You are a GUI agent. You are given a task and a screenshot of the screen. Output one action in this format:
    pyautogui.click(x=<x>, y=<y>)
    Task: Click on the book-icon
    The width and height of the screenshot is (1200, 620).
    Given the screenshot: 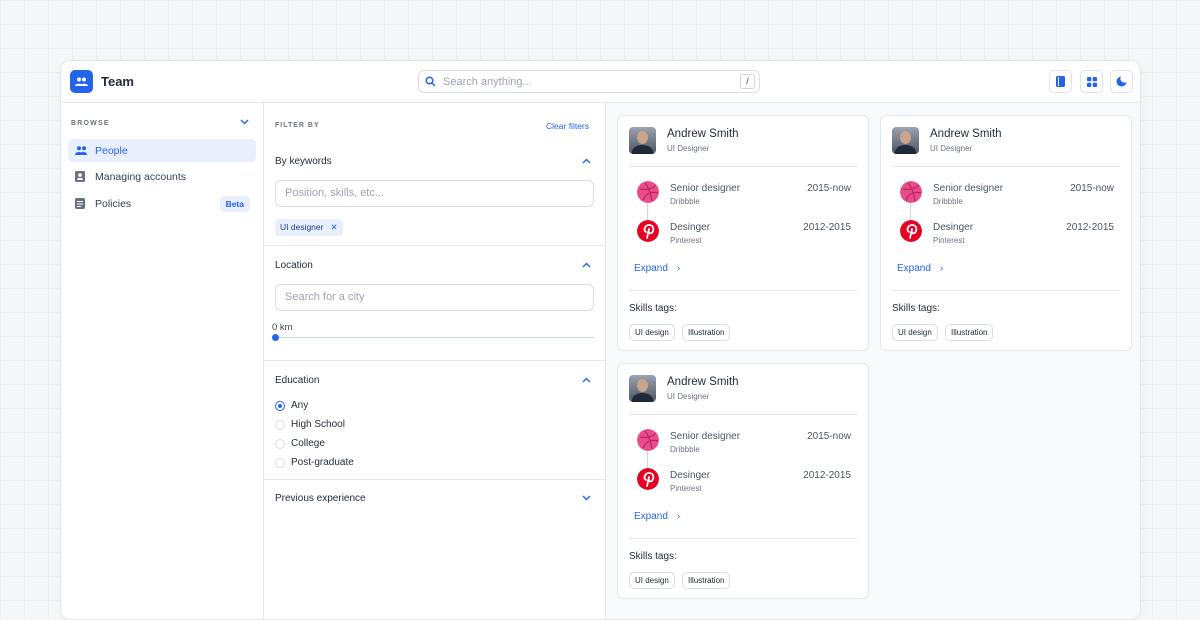 What is the action you would take?
    pyautogui.click(x=1060, y=81)
    